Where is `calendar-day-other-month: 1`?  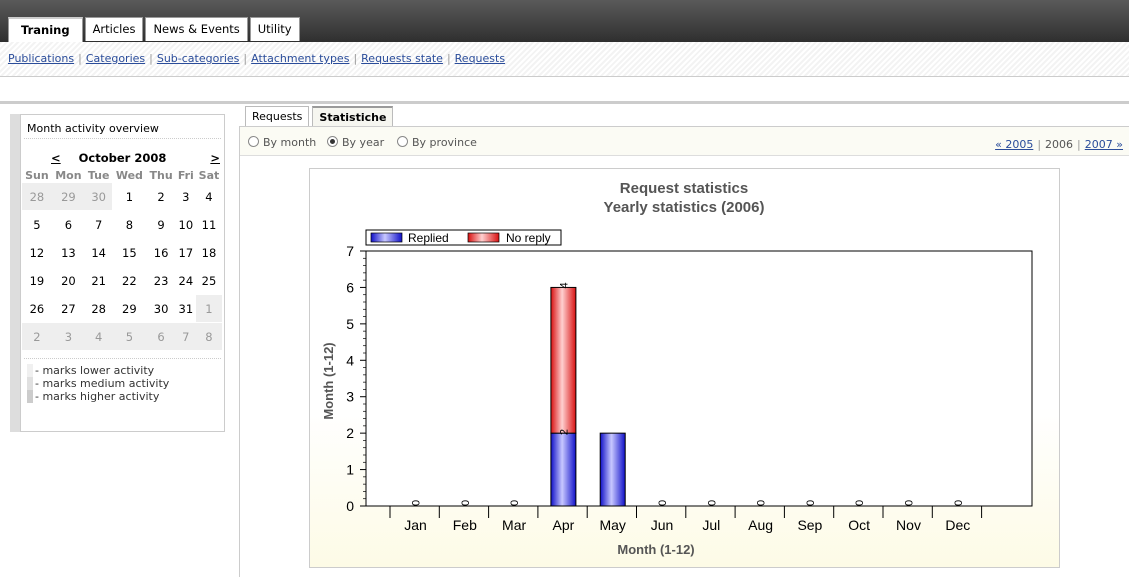 calendar-day-other-month: 1 is located at coordinates (208, 308).